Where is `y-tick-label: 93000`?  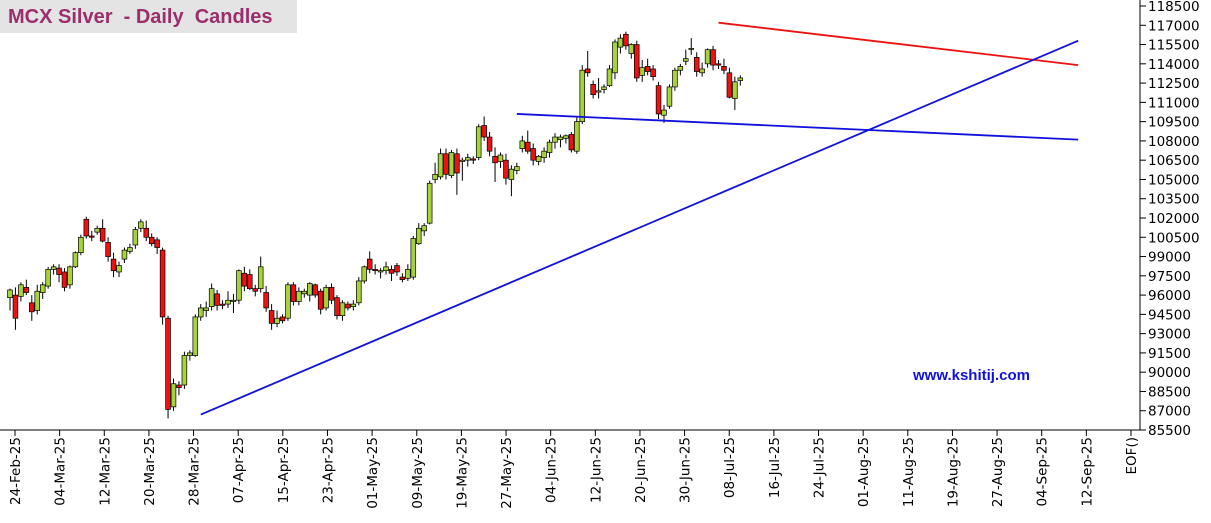 y-tick-label: 93000 is located at coordinates (1169, 335).